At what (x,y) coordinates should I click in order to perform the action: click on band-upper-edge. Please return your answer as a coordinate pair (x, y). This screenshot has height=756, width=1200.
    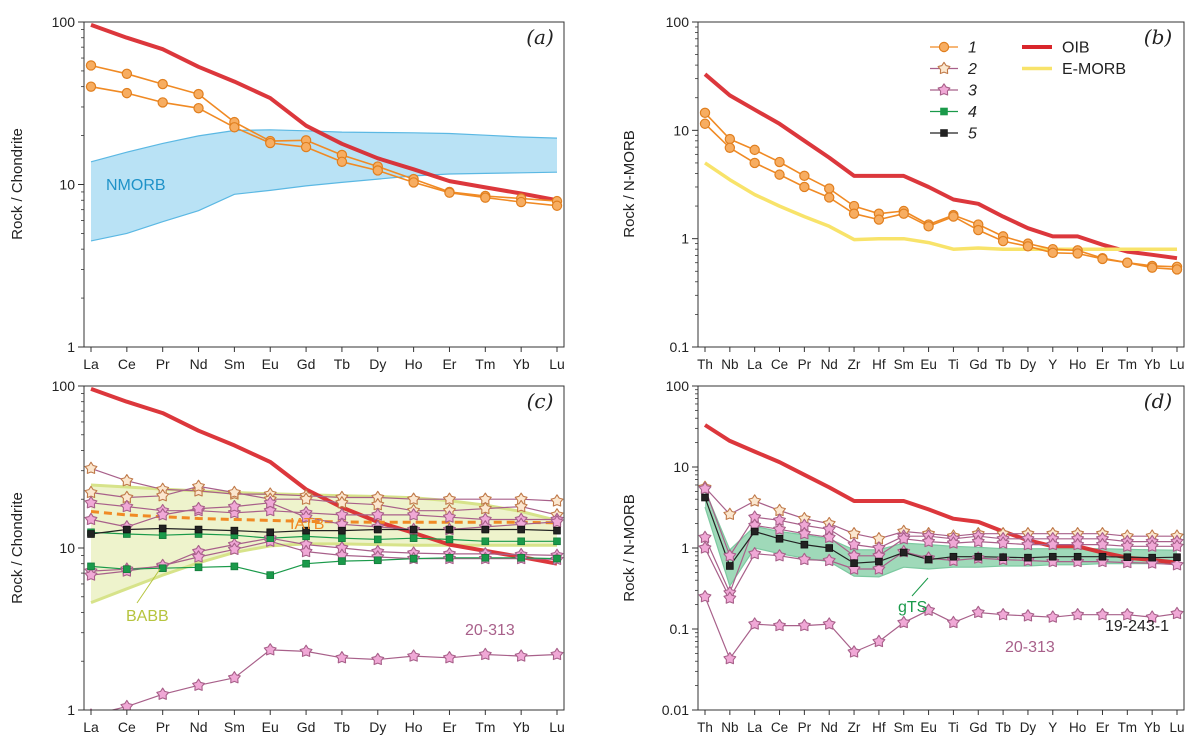
    Looking at the image, I should click on (324, 146).